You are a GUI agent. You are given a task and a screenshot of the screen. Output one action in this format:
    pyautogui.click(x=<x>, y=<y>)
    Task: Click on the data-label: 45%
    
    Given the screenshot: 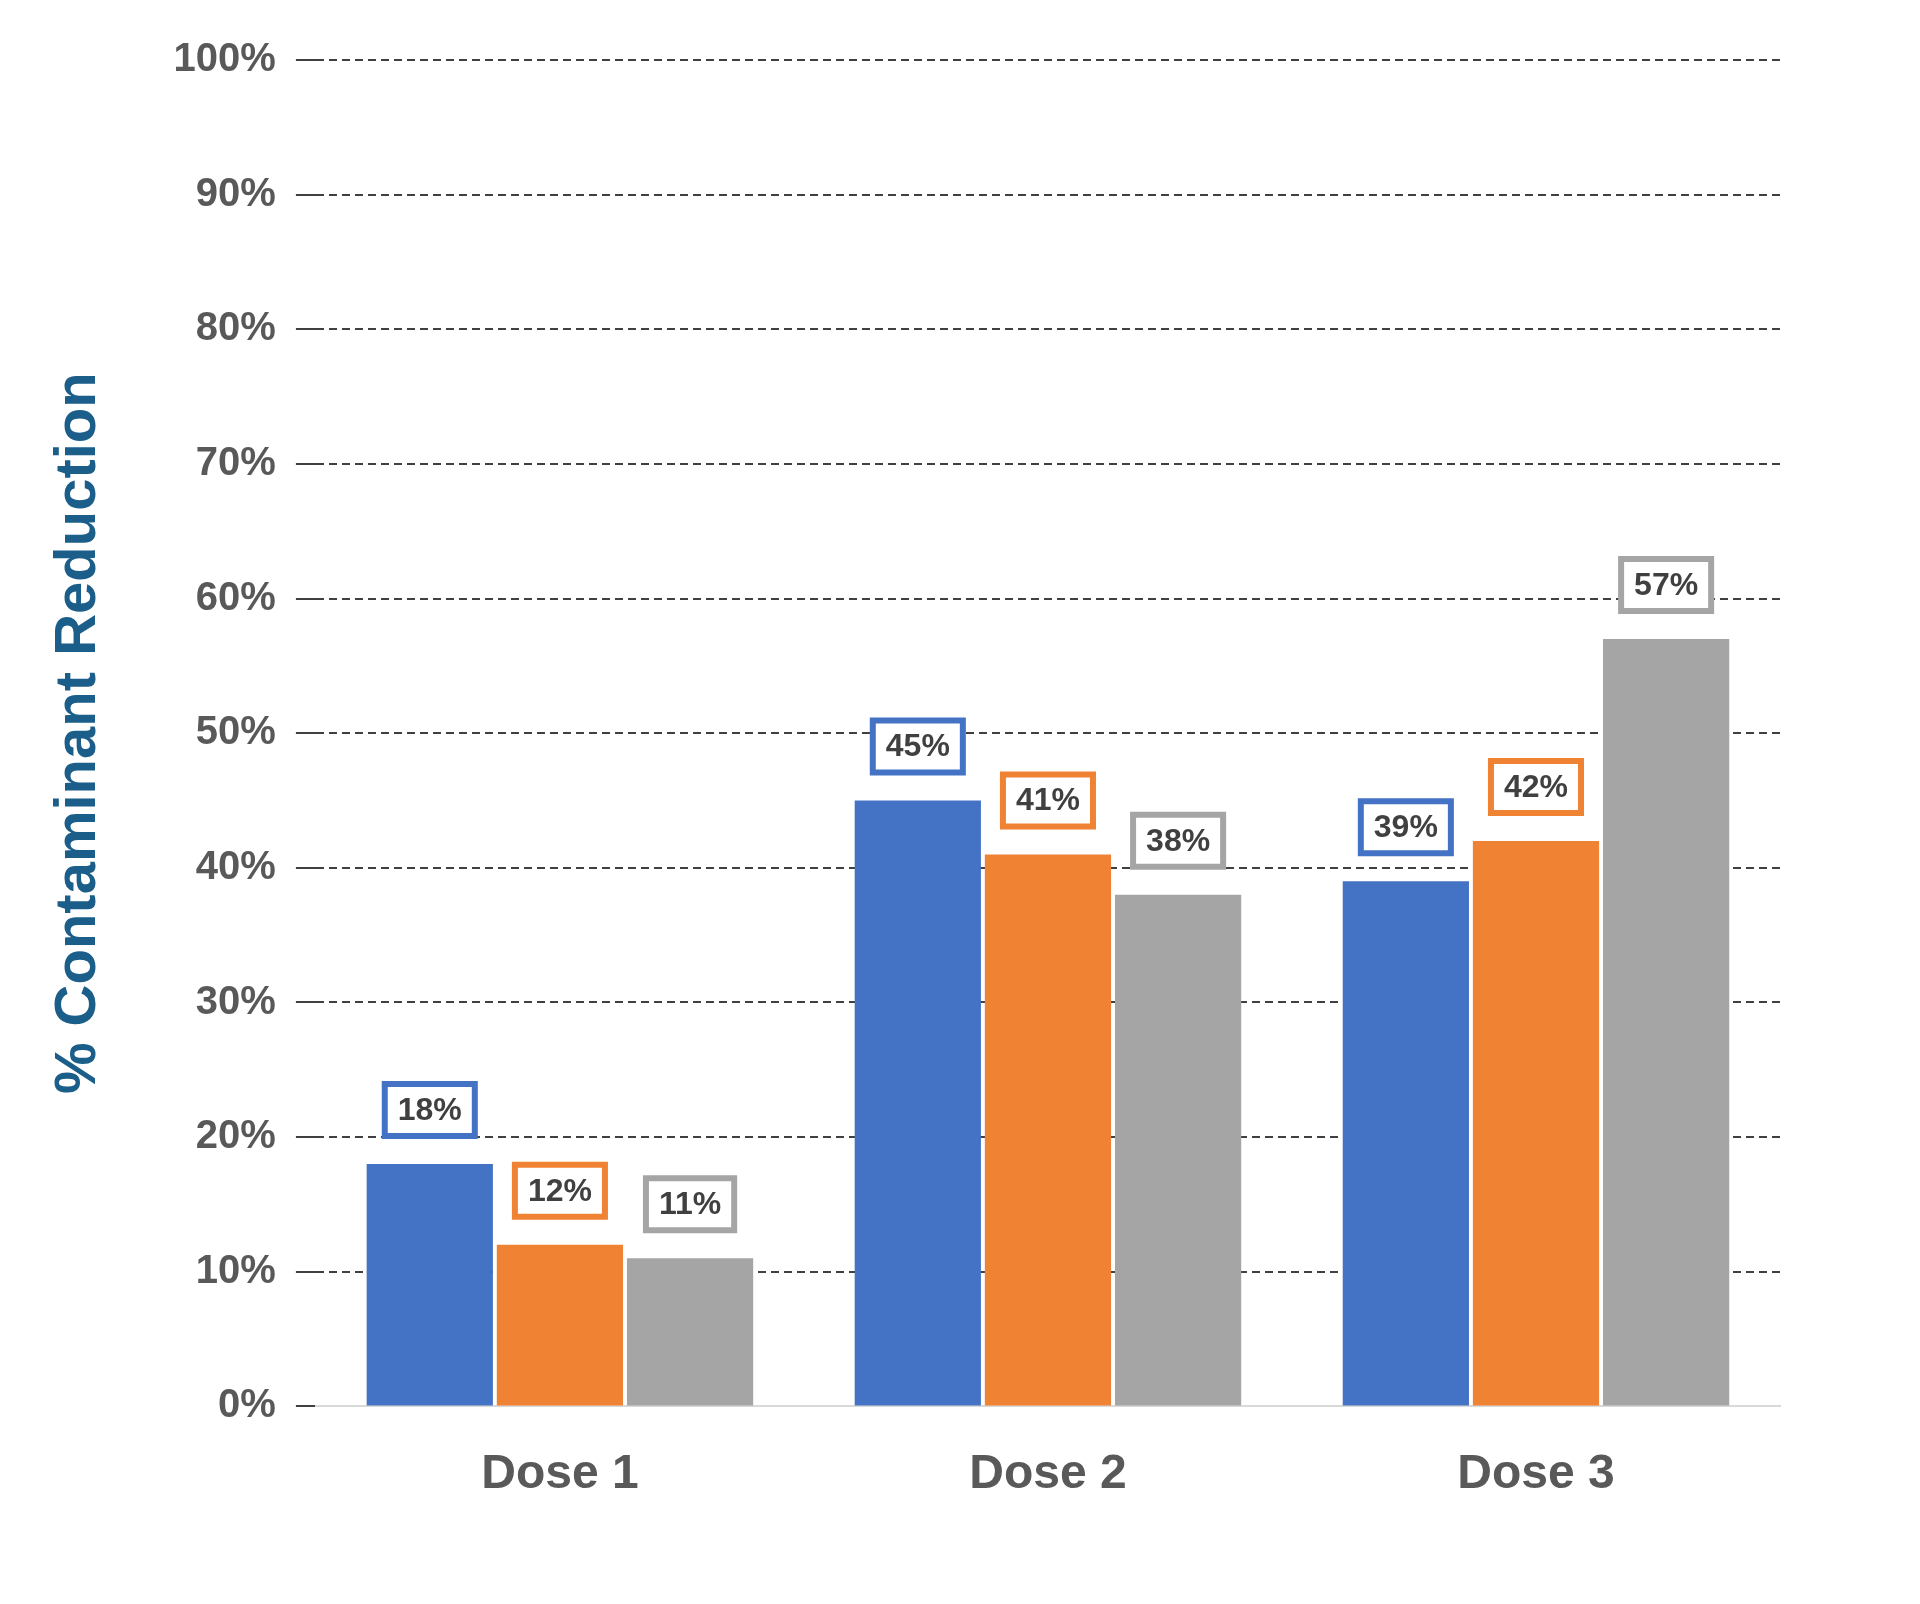 What is the action you would take?
    pyautogui.click(x=917, y=745)
    